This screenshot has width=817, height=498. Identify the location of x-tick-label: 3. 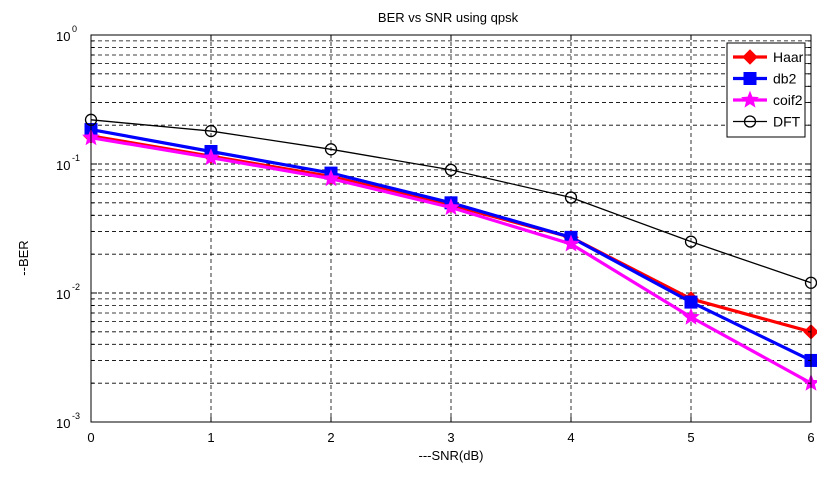
(450, 437).